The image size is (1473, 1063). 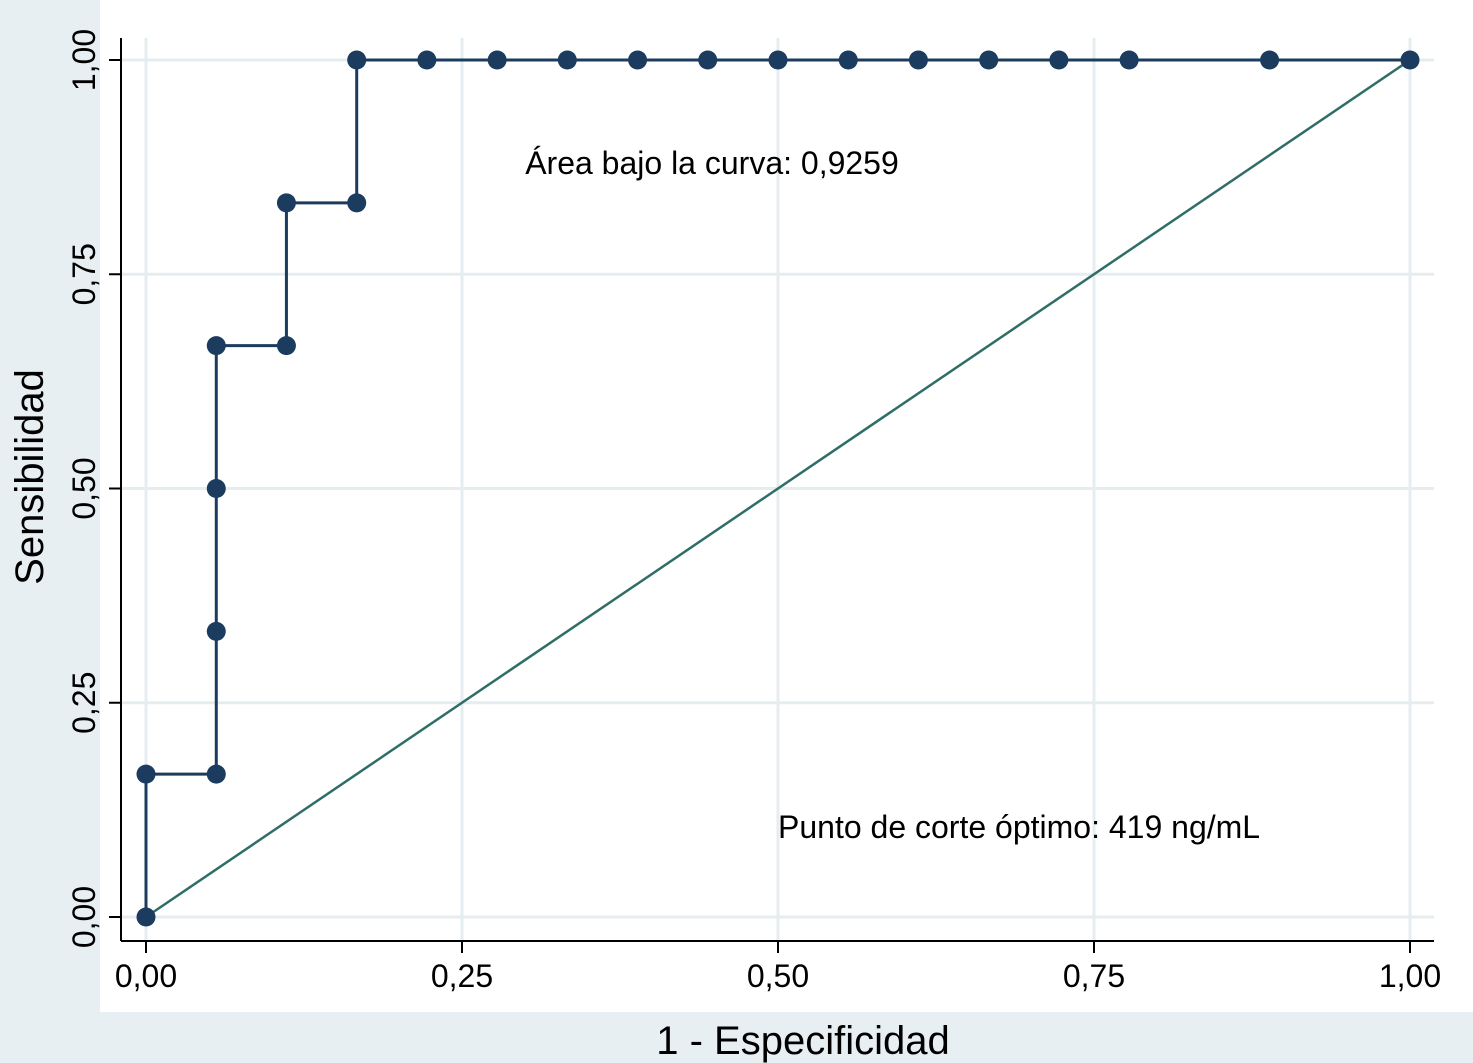 What do you see at coordinates (778, 976) in the screenshot?
I see `x-tick-label-2: 0,50` at bounding box center [778, 976].